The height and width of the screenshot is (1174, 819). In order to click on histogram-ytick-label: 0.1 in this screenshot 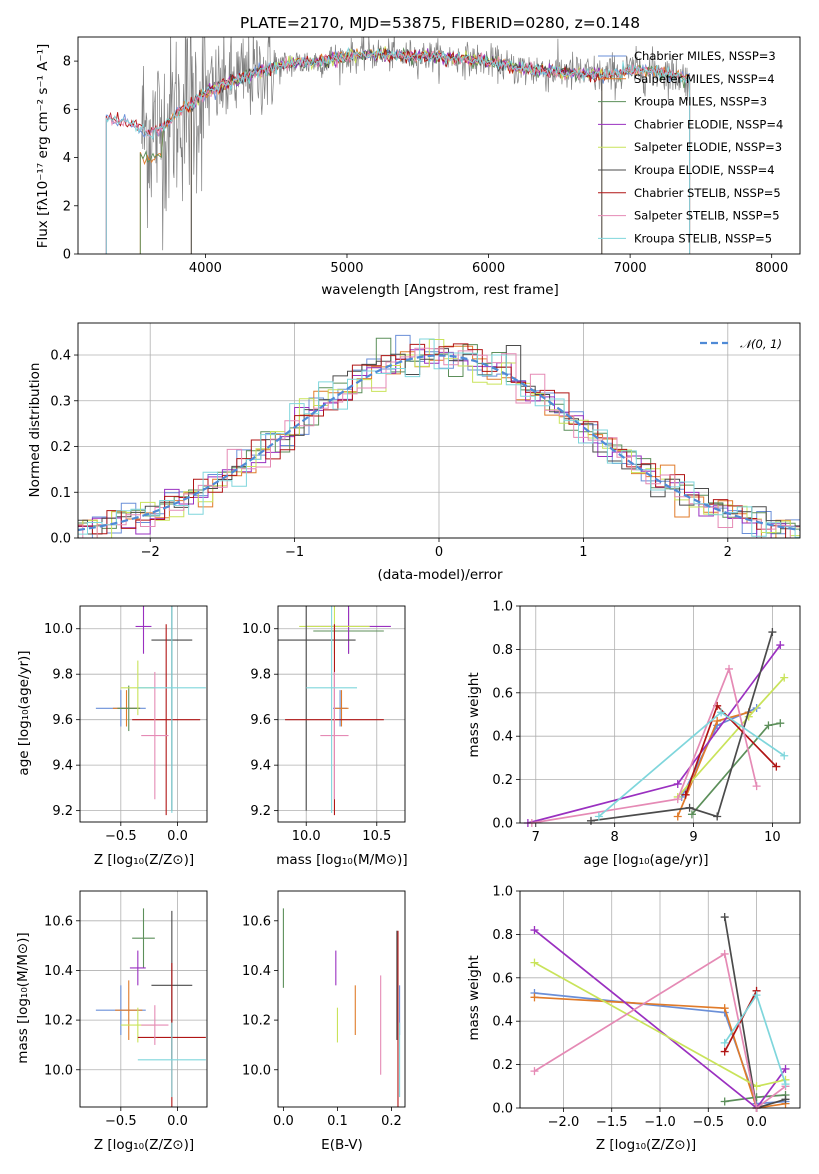, I will do `click(60, 493)`.